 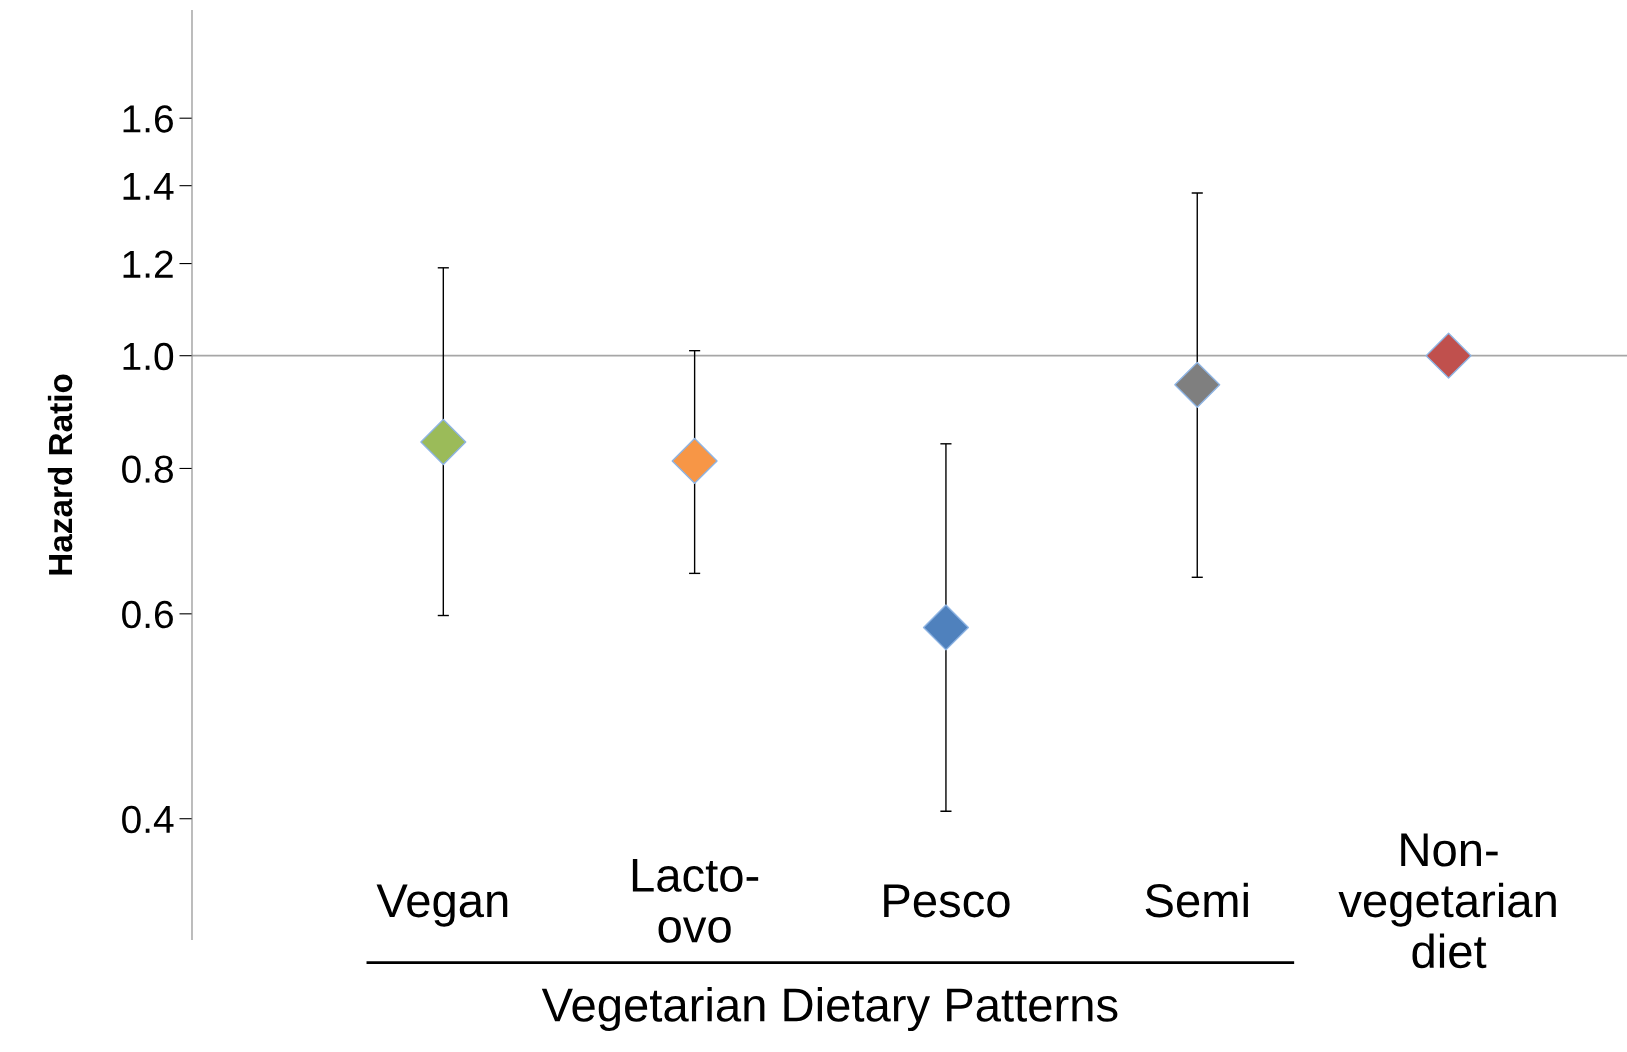 What do you see at coordinates (148, 186) in the screenshot?
I see `y-tick-label: 1.4` at bounding box center [148, 186].